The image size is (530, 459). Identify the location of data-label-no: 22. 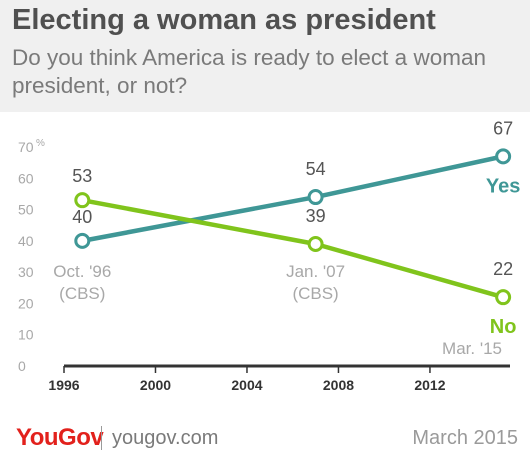
(503, 269).